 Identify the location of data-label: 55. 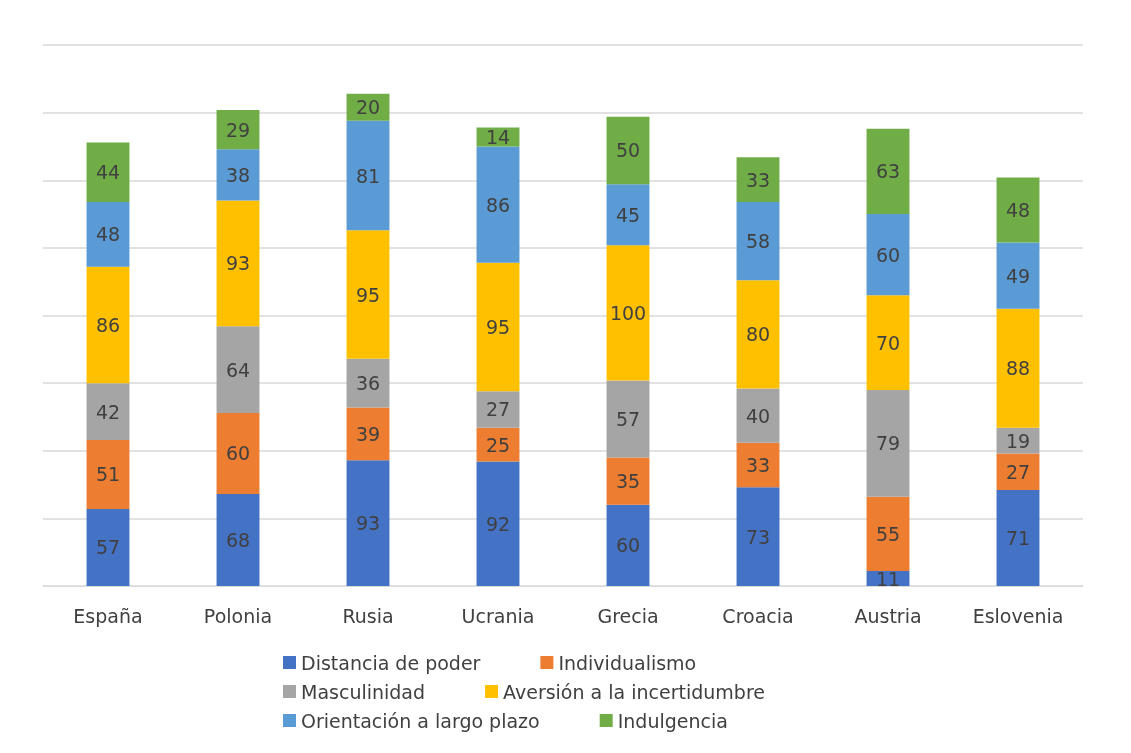
(888, 533).